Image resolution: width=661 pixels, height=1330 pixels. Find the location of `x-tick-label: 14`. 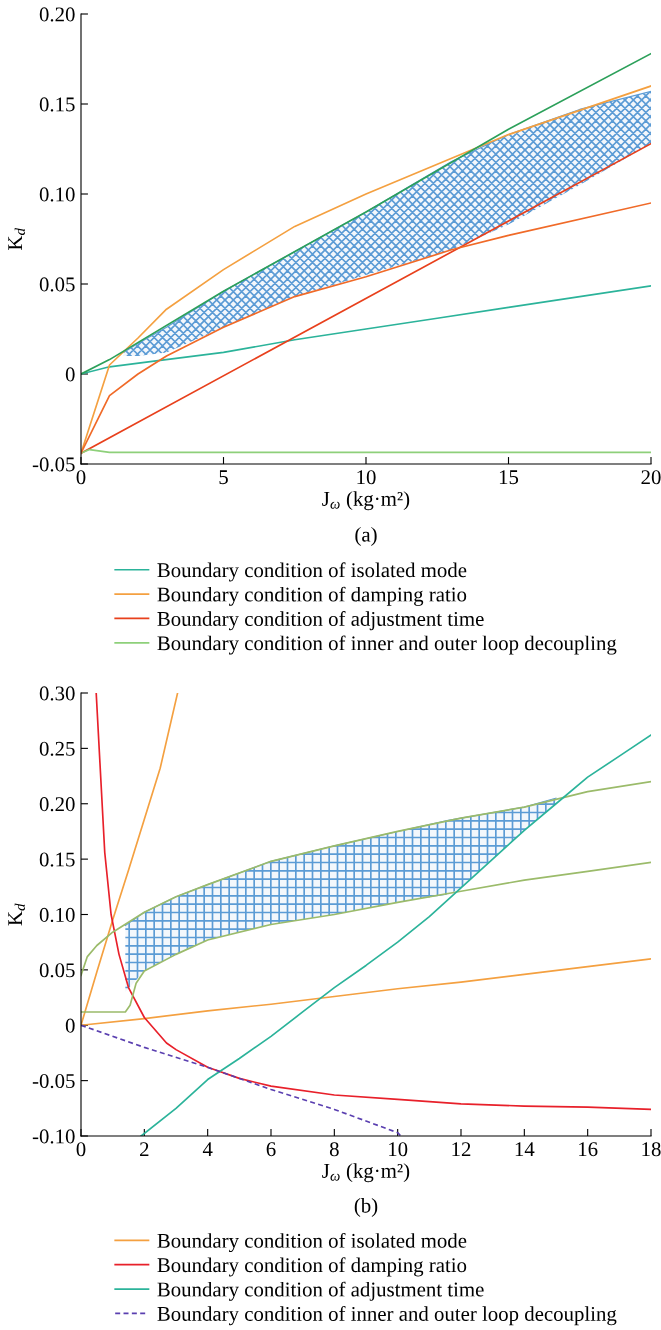

x-tick-label: 14 is located at coordinates (525, 1149).